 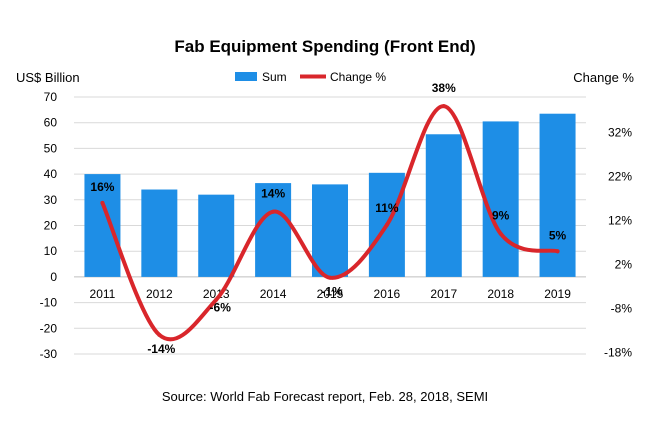 What do you see at coordinates (387, 208) in the screenshot?
I see `change-label: 11%` at bounding box center [387, 208].